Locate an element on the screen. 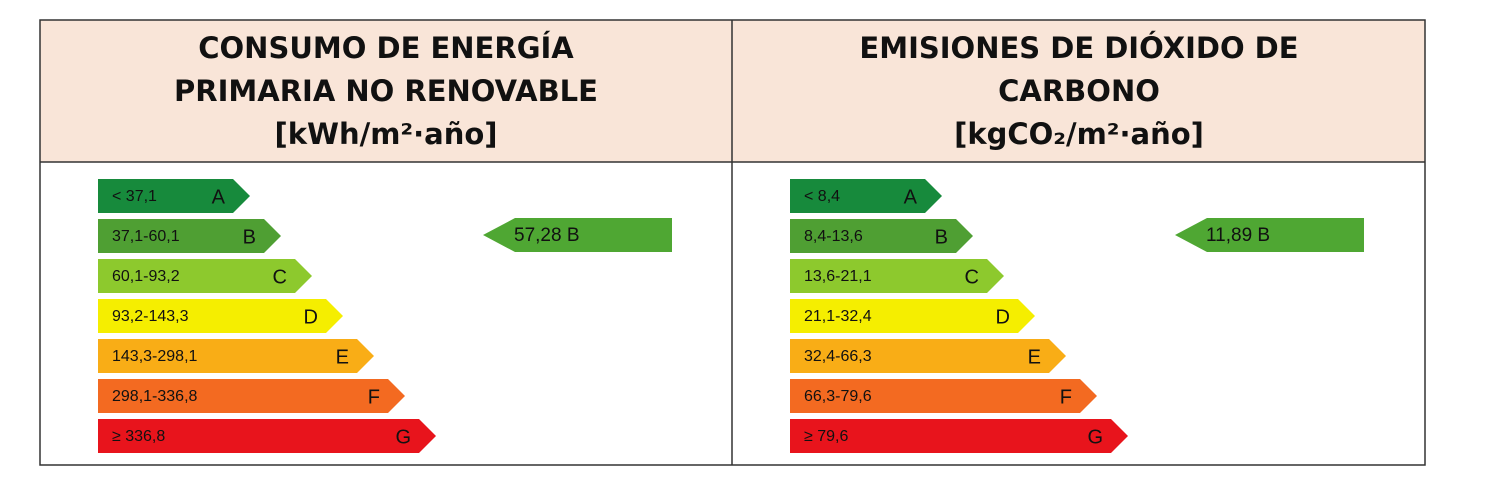  class-range: 66,3-79,6 is located at coordinates (838, 396).